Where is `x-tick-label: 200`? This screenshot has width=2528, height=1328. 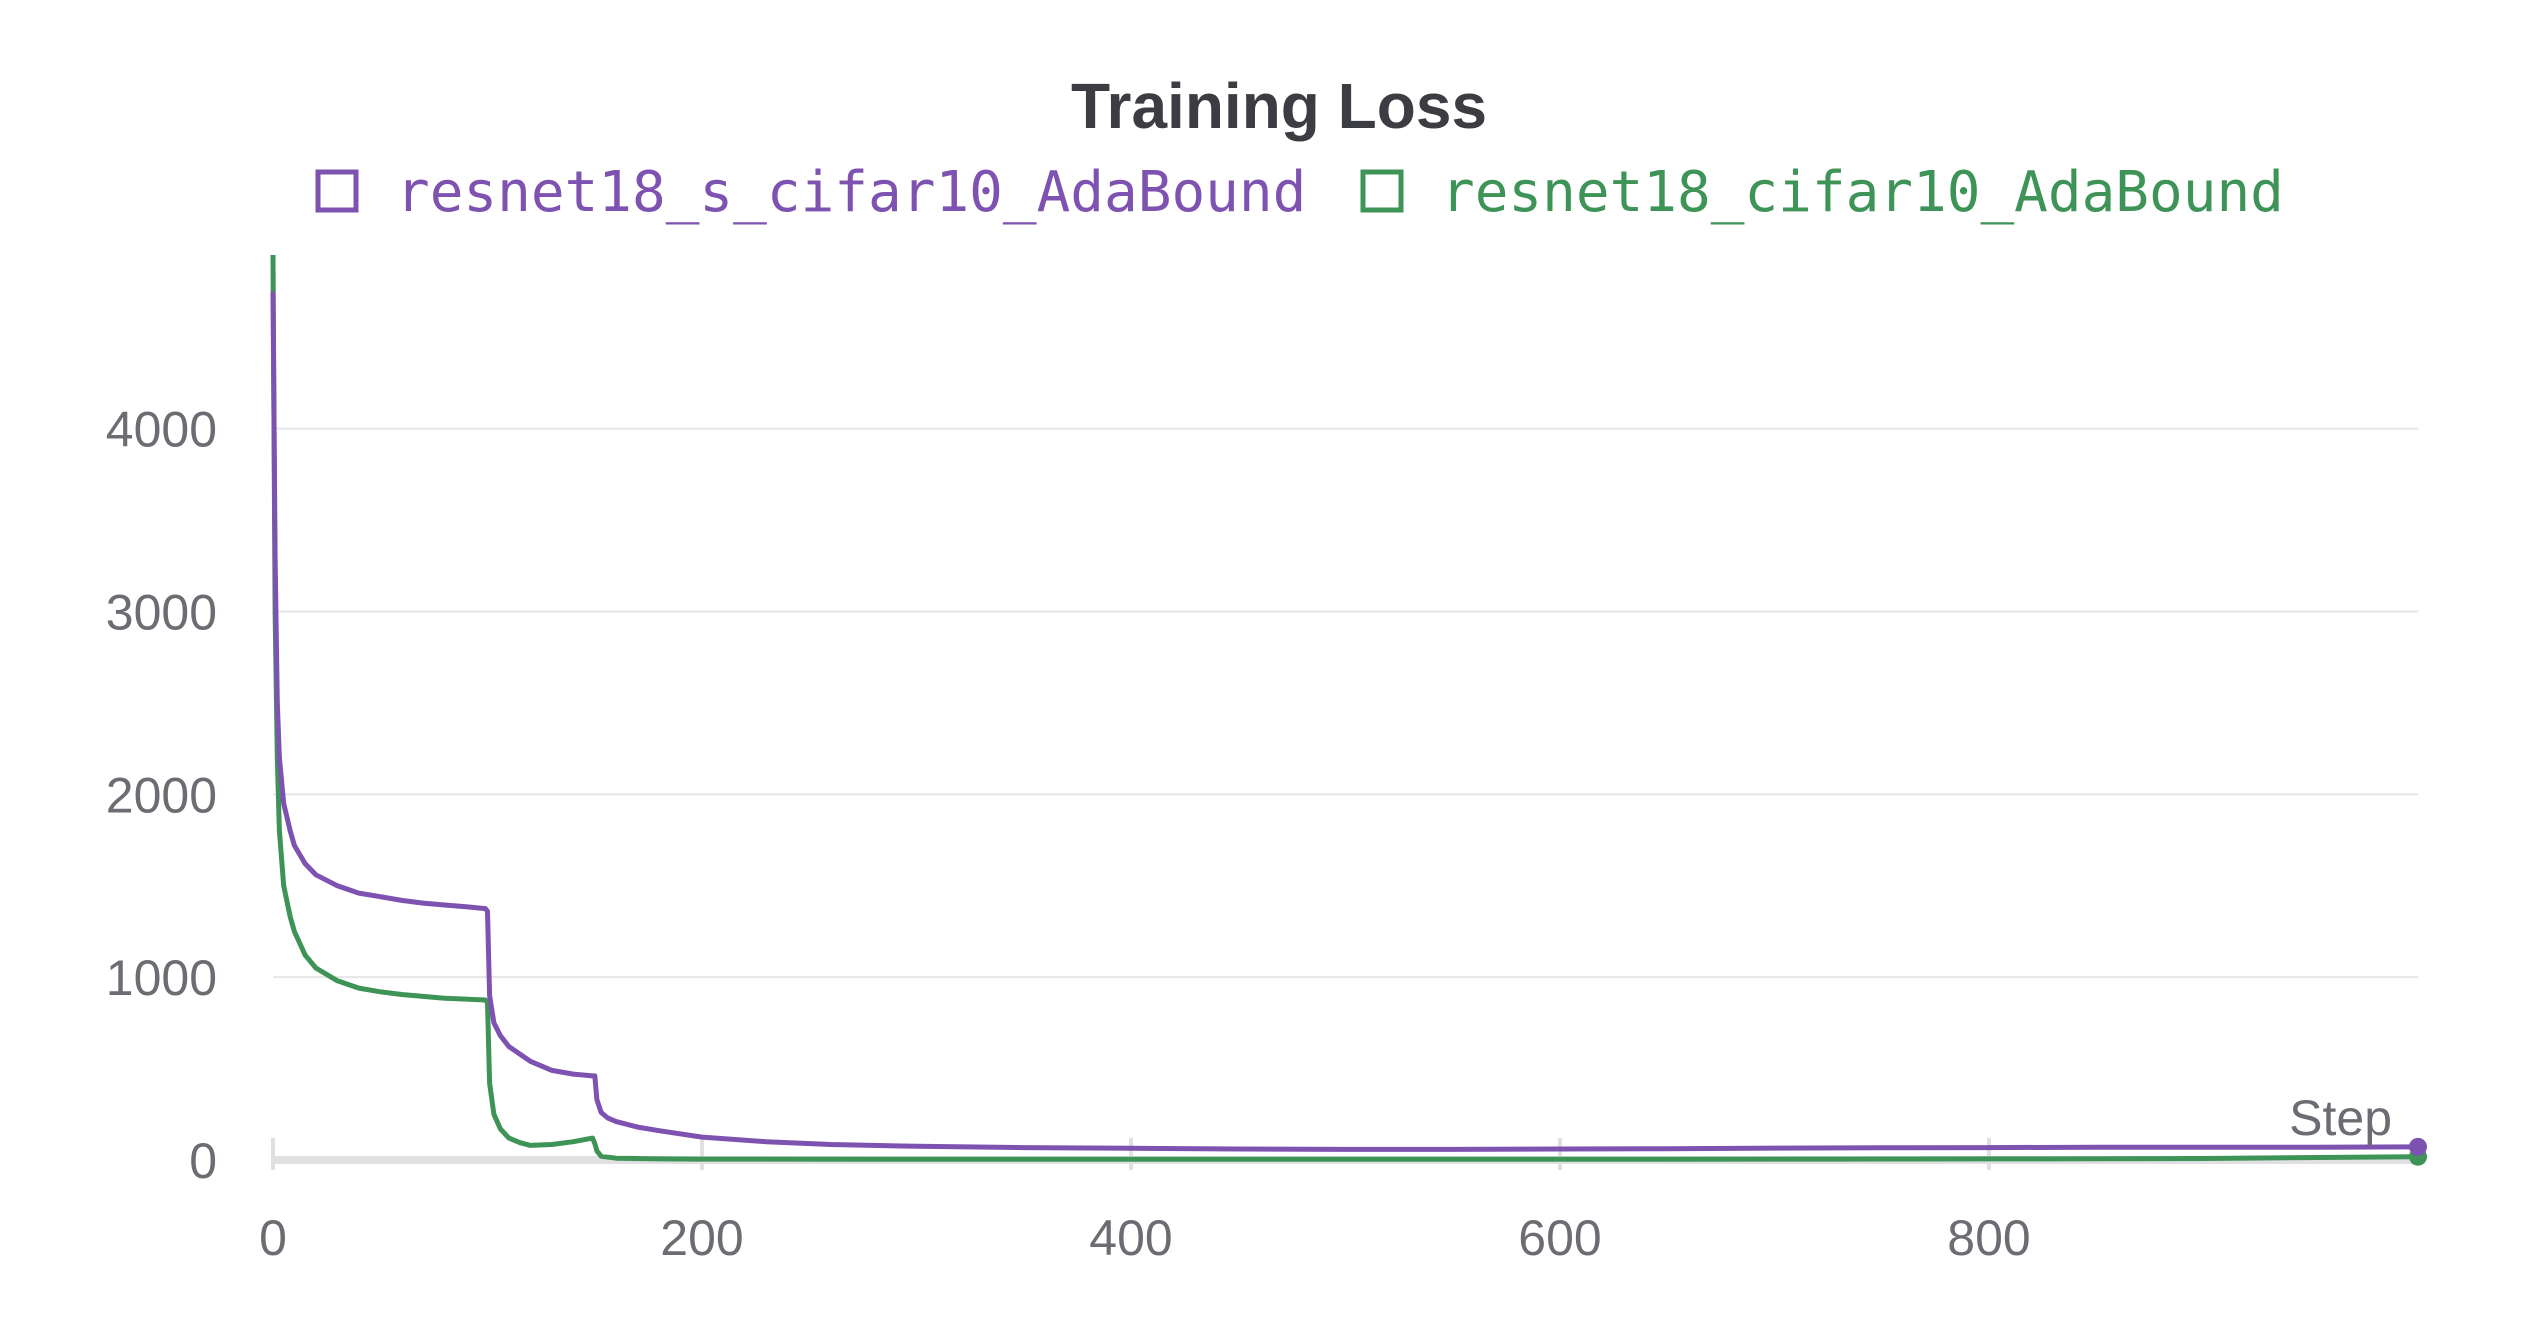
x-tick-label: 200 is located at coordinates (701, 1238).